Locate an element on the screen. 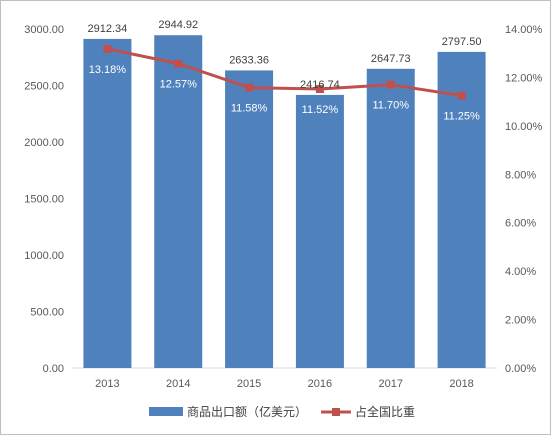 The height and width of the screenshot is (439, 551). line-value-label: 13.18% is located at coordinates (108, 70).